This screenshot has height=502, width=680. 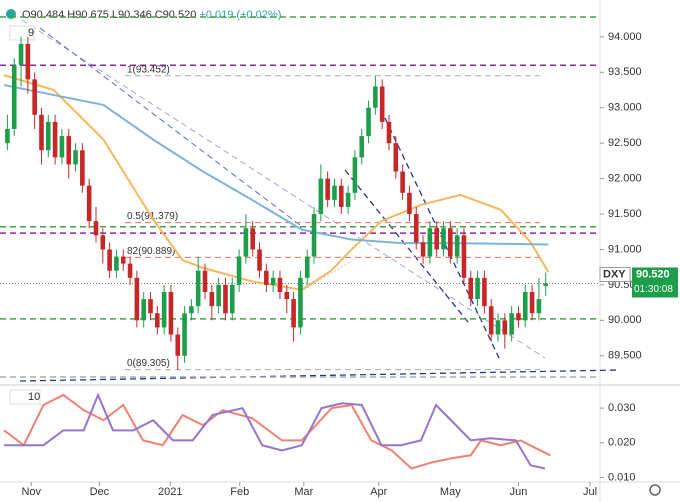 What do you see at coordinates (31, 492) in the screenshot?
I see `x-tick-label: Nov` at bounding box center [31, 492].